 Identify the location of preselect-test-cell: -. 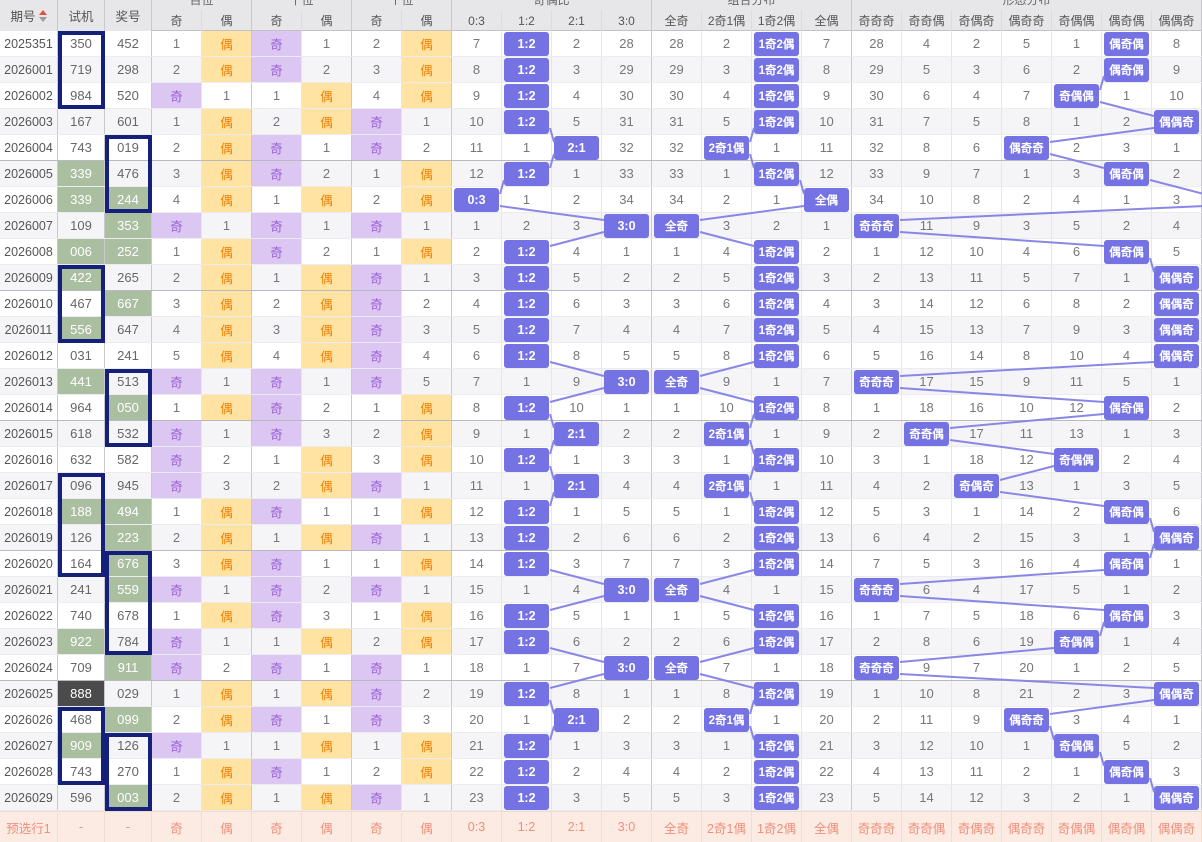
(81, 827).